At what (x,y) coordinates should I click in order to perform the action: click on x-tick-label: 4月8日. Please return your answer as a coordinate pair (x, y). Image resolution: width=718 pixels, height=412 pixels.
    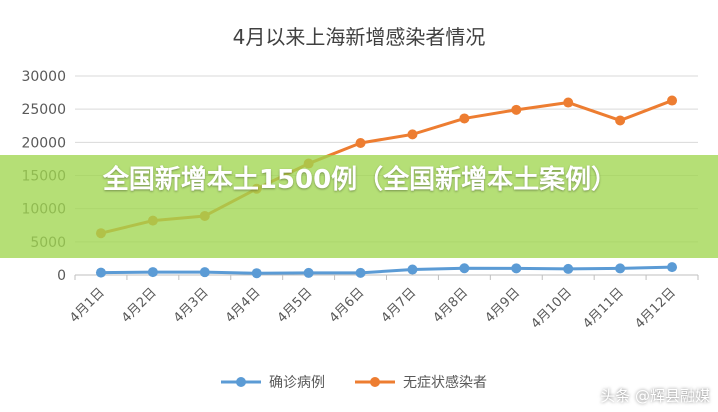
    Looking at the image, I should click on (451, 305).